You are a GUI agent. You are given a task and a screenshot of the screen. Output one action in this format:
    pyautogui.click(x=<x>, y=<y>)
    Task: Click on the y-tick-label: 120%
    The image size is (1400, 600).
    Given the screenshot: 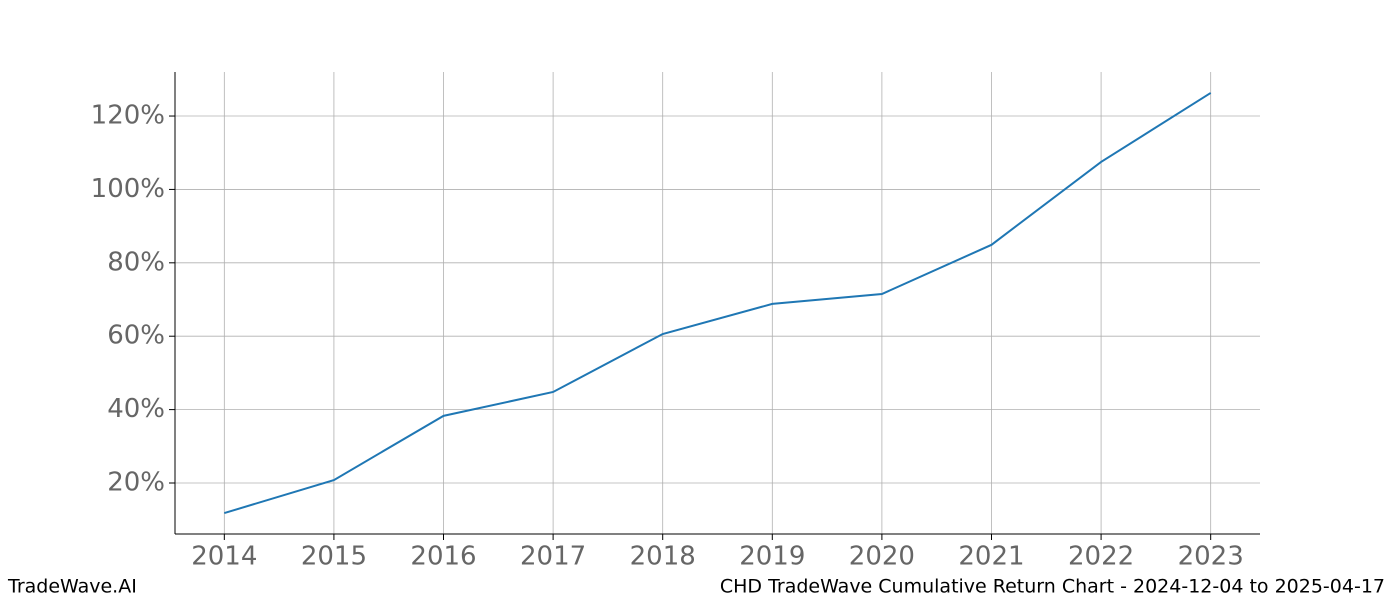 What is the action you would take?
    pyautogui.click(x=128, y=116)
    